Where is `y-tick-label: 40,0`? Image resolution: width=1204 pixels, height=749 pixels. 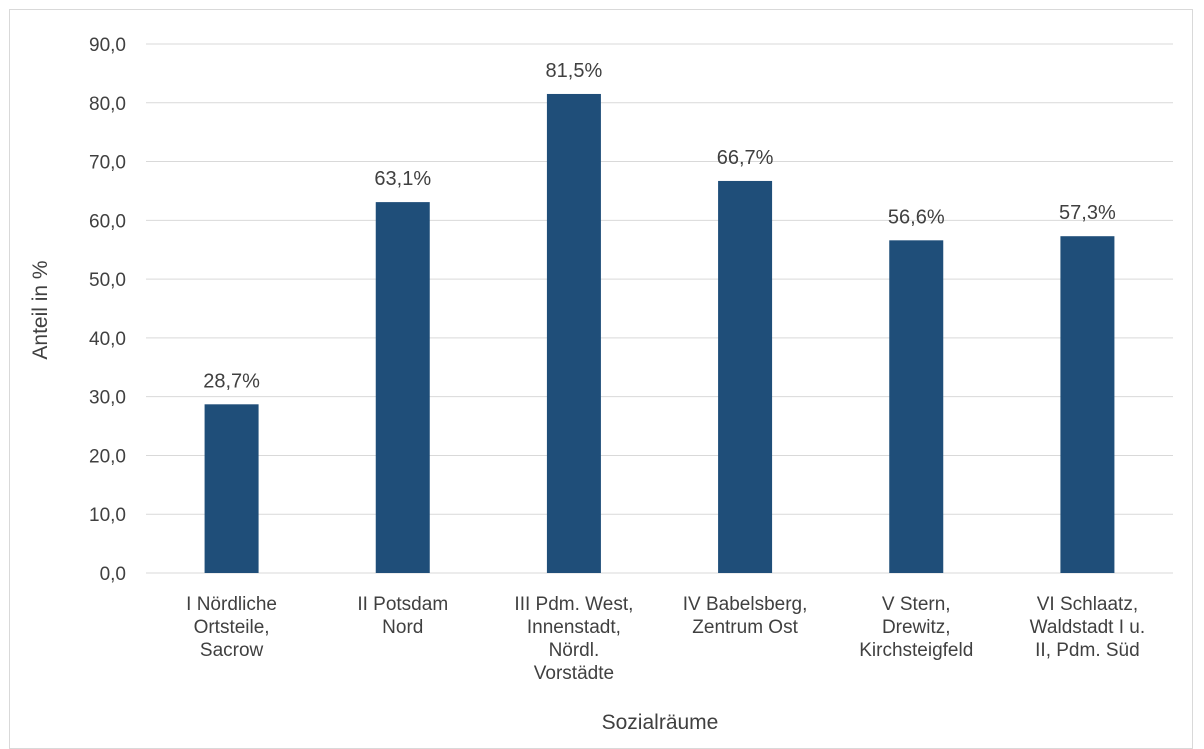 y-tick-label: 40,0 is located at coordinates (107, 339).